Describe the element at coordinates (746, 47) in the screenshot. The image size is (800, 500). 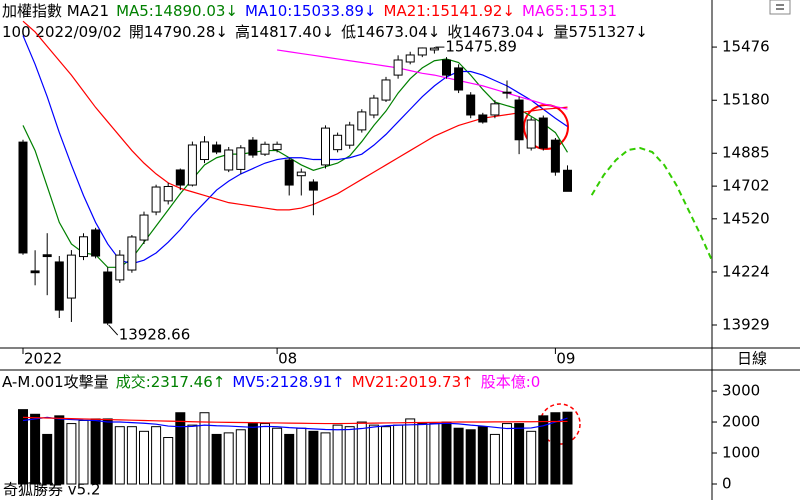
I see `y-tick-label: 15476` at that location.